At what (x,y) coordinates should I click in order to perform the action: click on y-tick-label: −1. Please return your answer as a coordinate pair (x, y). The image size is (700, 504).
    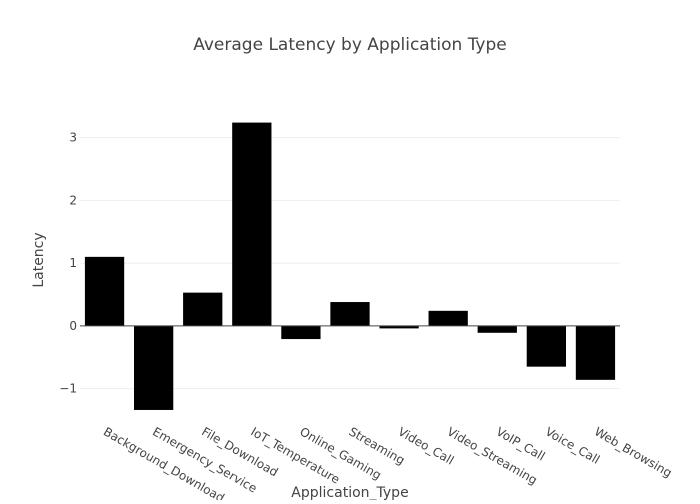
    Looking at the image, I should click on (68, 389).